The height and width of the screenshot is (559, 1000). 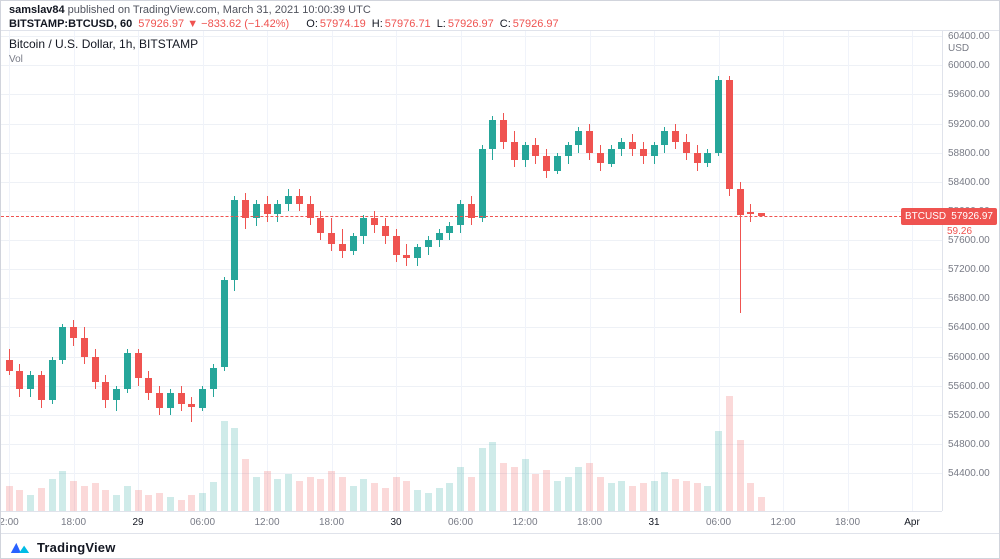 I want to click on time-axis-label: 12:00, so click(x=783, y=522).